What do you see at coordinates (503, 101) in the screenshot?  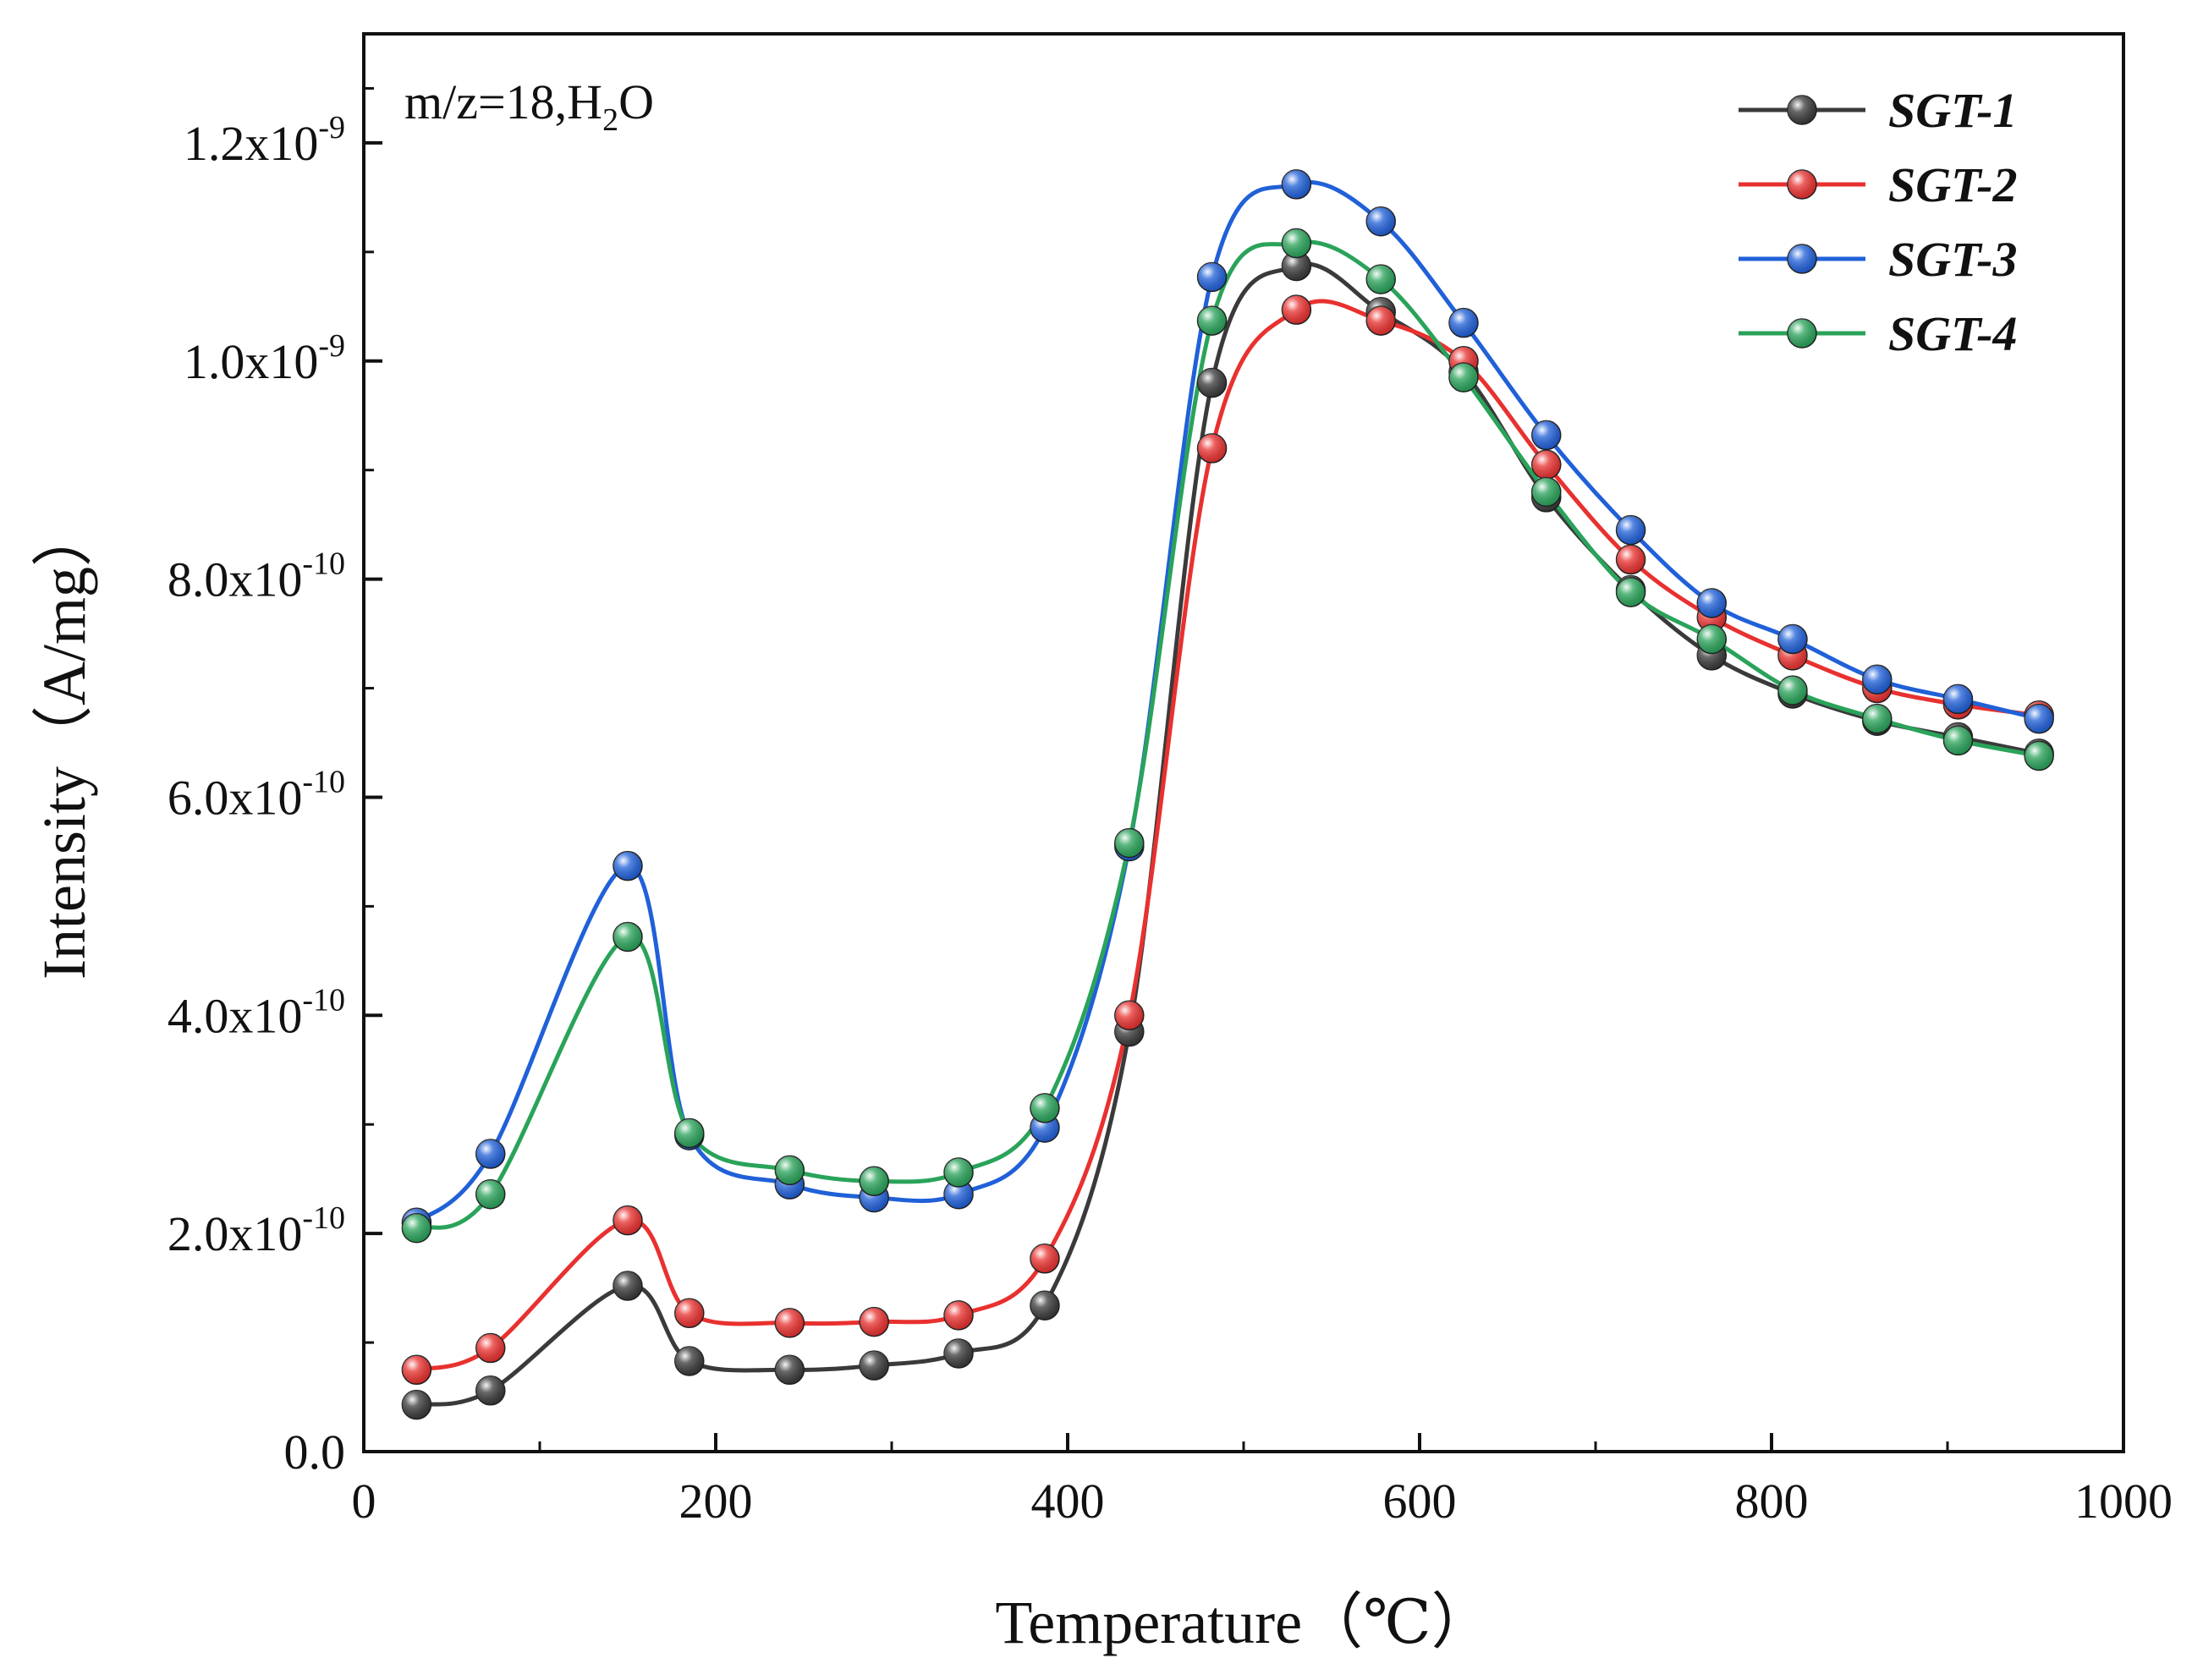 I see `annotation-prefix: m/z=18,H` at bounding box center [503, 101].